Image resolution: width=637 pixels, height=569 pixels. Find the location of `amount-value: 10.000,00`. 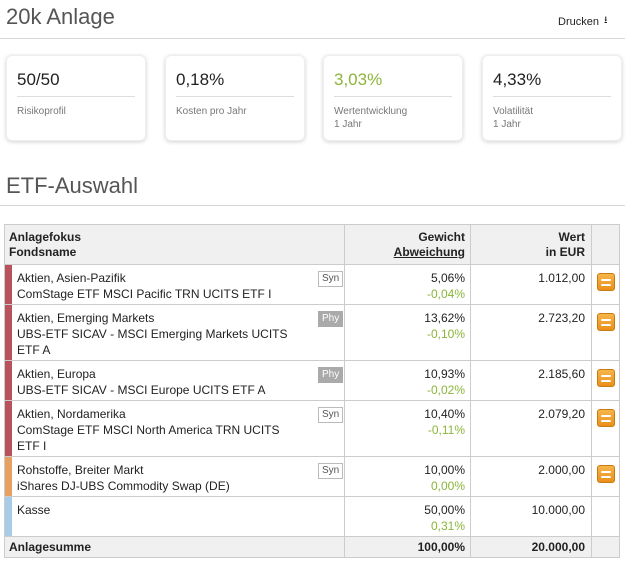

amount-value: 10.000,00 is located at coordinates (558, 510).